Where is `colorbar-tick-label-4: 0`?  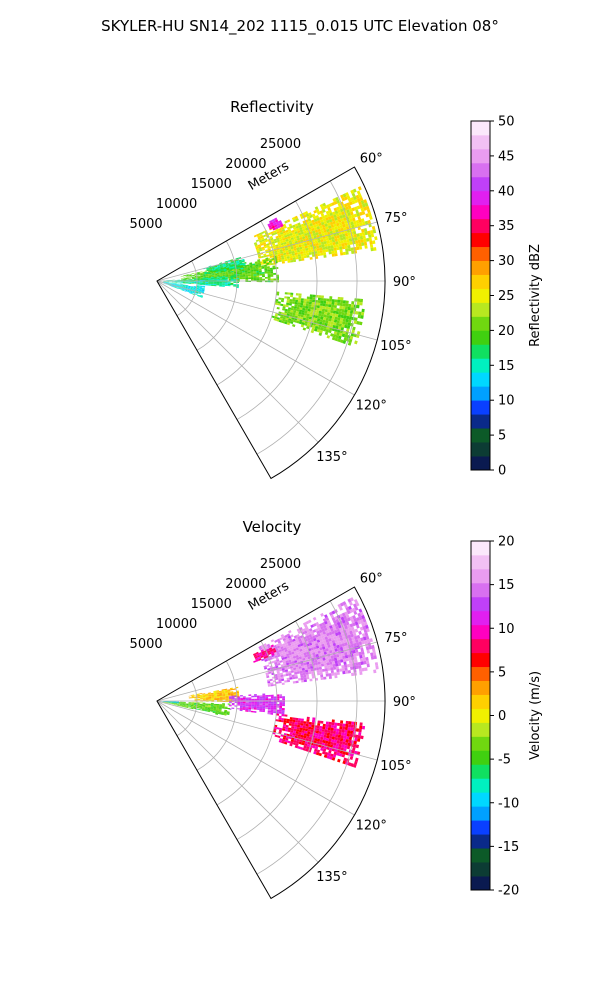 colorbar-tick-label-4: 0 is located at coordinates (502, 716).